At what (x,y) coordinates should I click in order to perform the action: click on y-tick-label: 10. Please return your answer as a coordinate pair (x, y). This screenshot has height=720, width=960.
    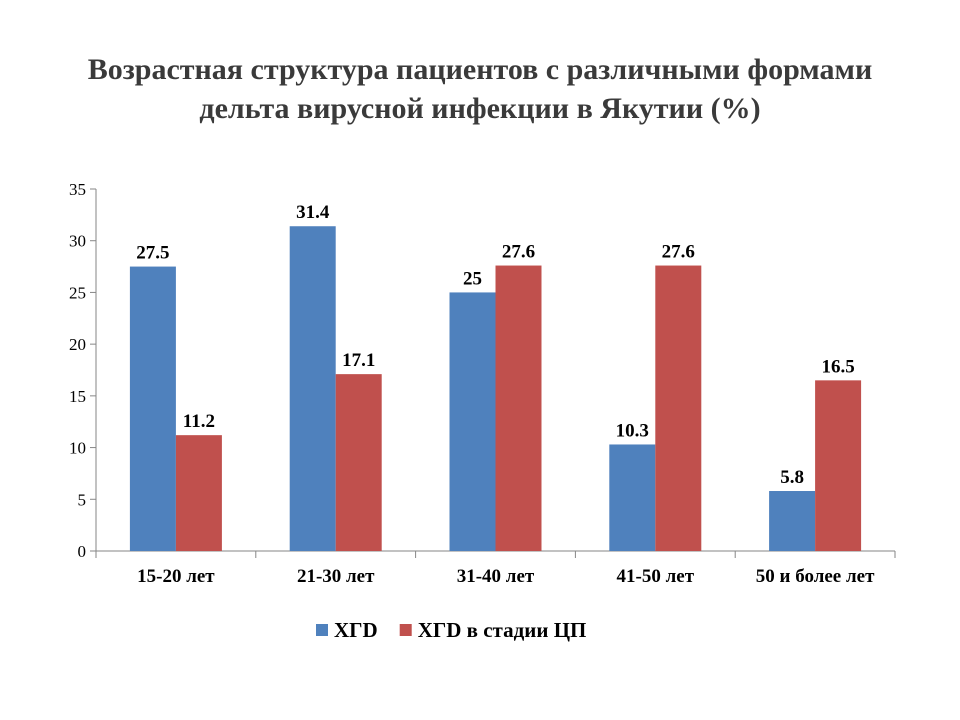
    Looking at the image, I should click on (77, 448).